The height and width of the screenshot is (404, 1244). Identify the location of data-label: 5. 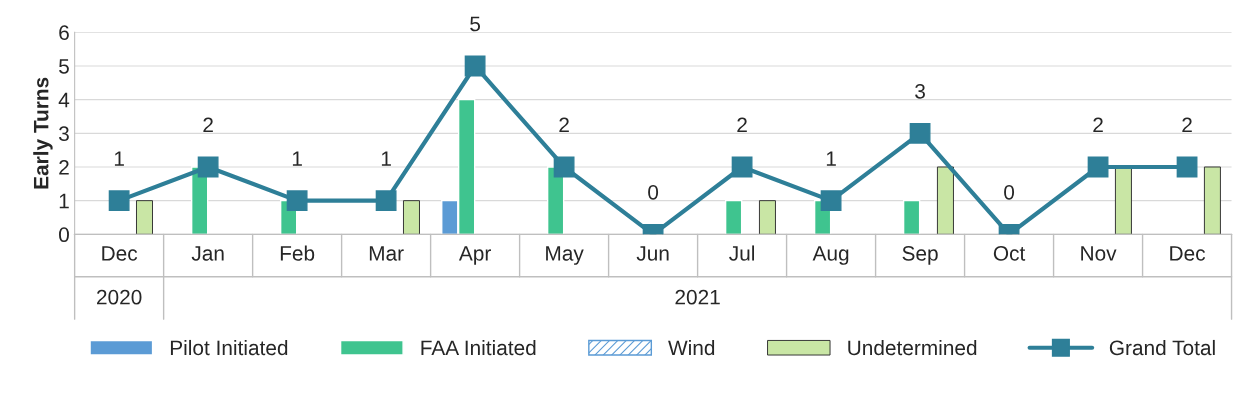
(475, 24).